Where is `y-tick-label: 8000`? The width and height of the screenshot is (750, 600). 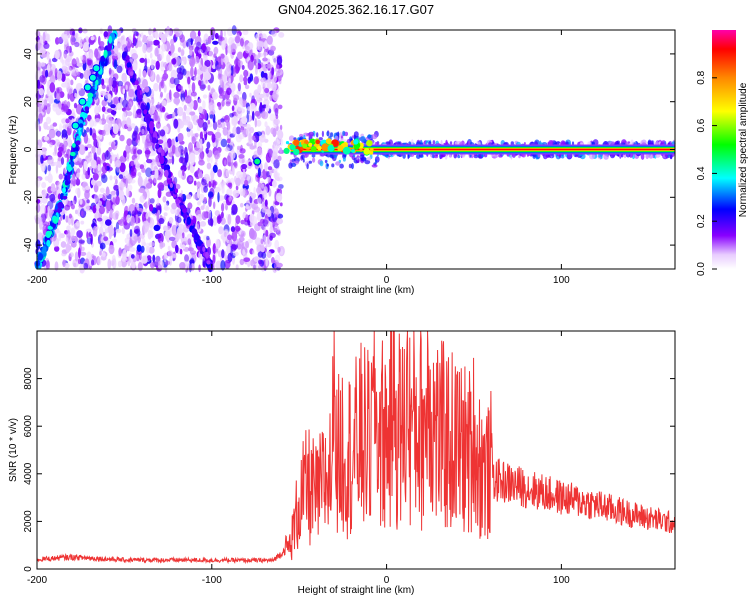
y-tick-label: 8000 is located at coordinates (28, 378).